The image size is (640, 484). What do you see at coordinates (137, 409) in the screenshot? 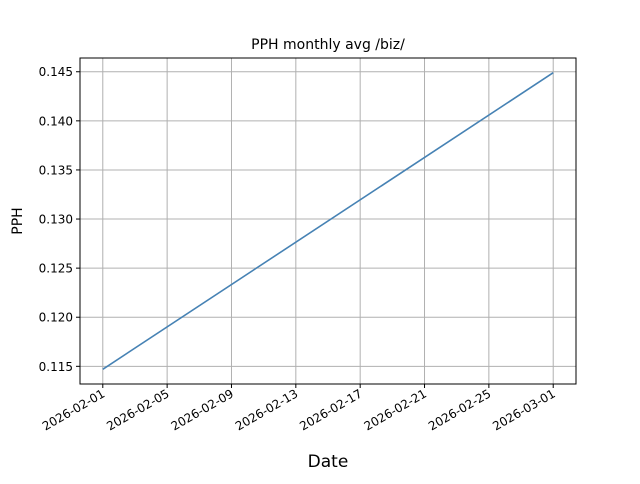
I see `x-tick-label: 2026-02-05` at bounding box center [137, 409].